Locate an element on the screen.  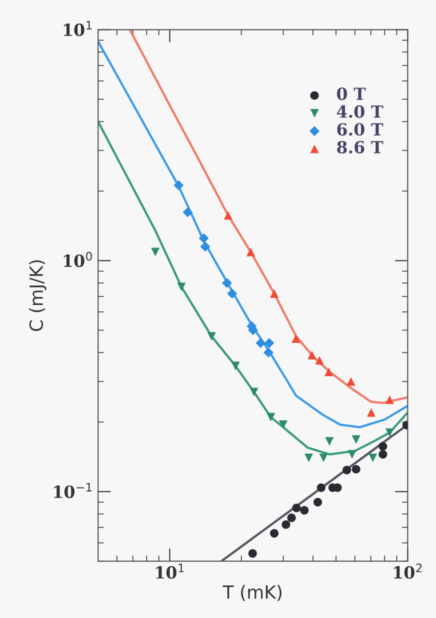
legend-label: 8.6 T is located at coordinates (360, 147).